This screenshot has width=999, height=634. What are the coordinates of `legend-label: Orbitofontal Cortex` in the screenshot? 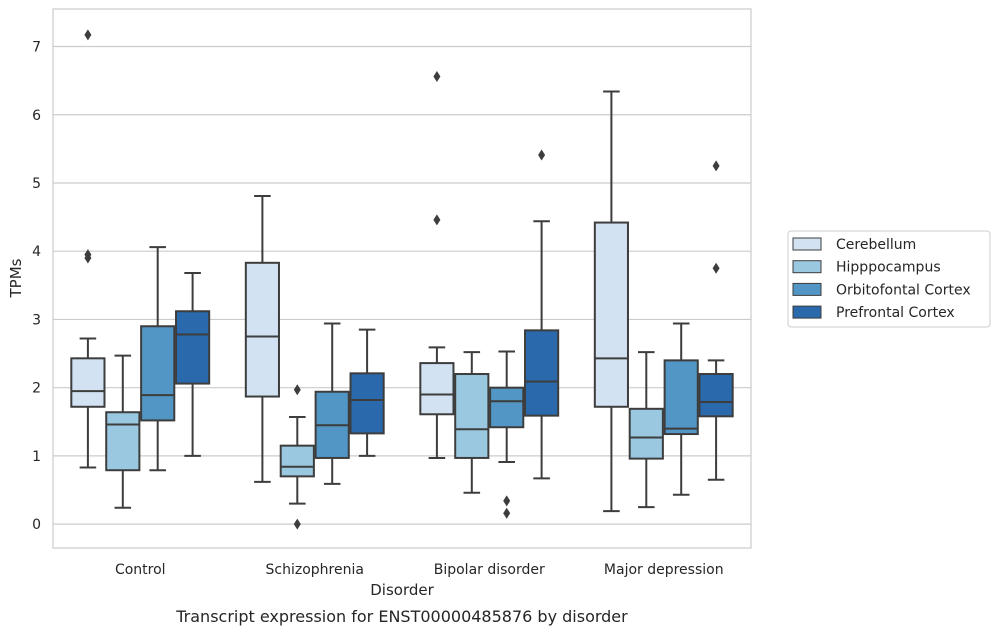 It's located at (903, 290).